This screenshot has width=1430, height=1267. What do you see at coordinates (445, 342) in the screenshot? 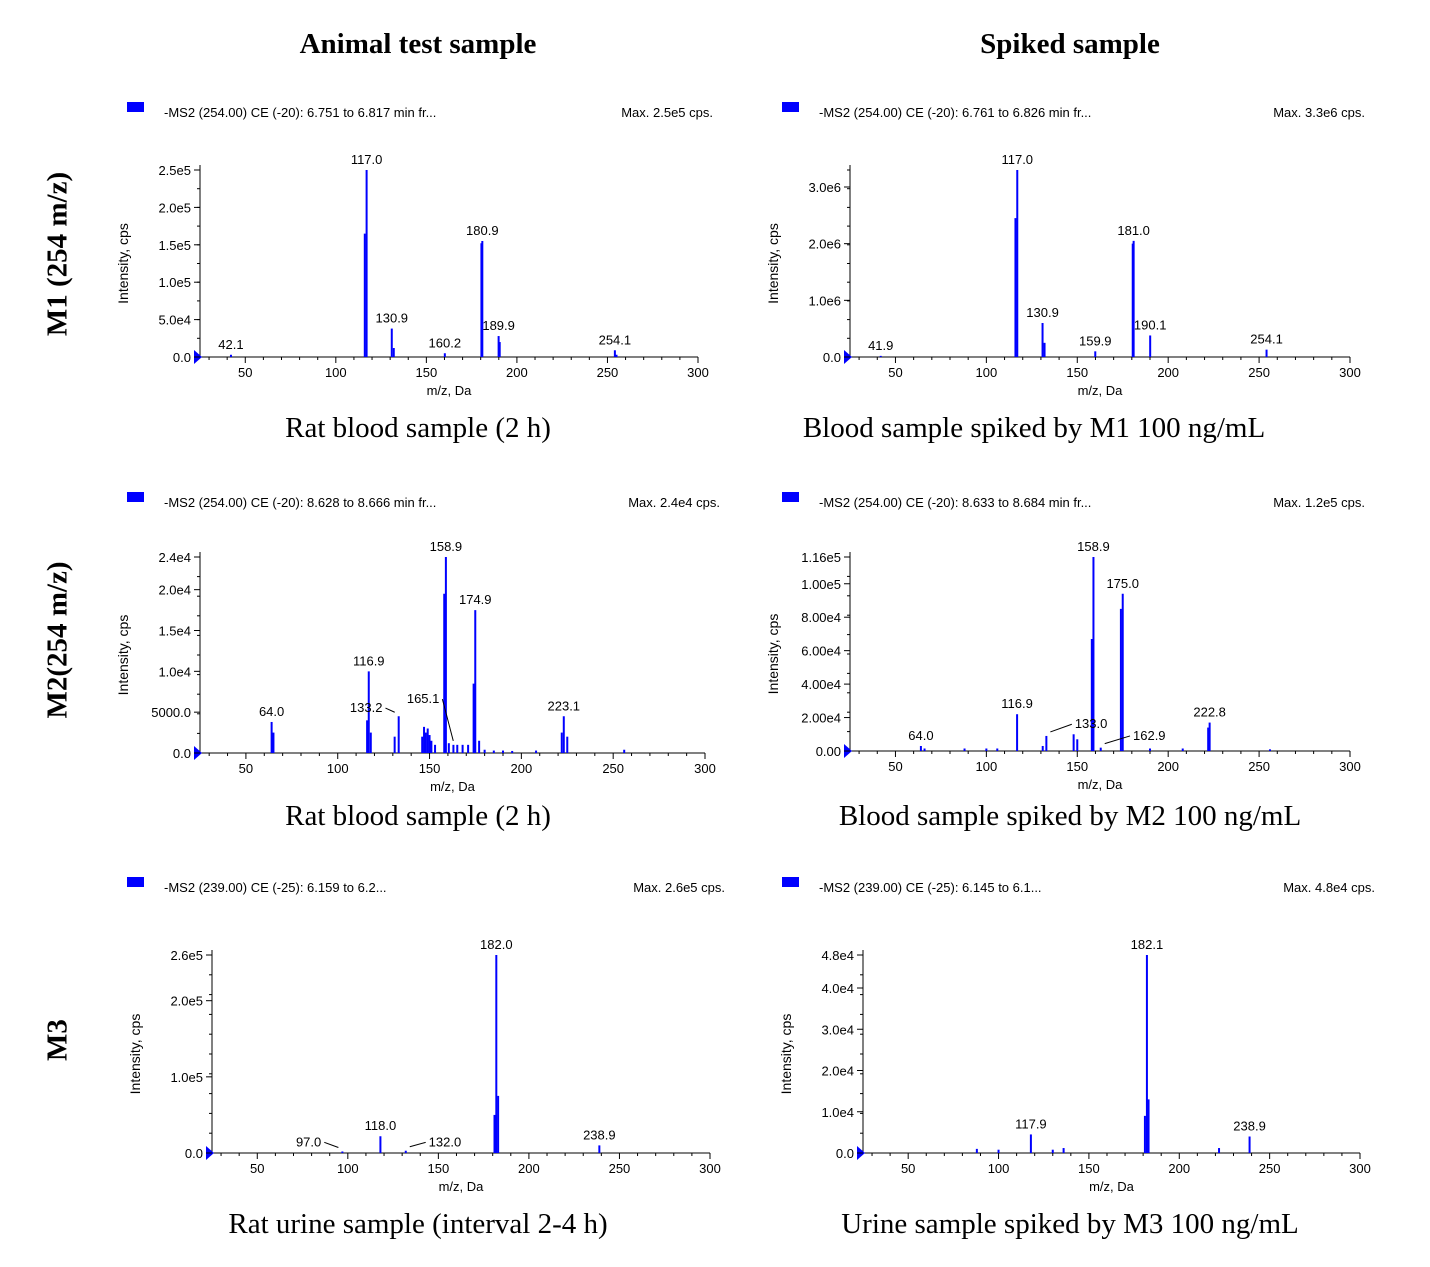
I see `peak-label: 160.2` at bounding box center [445, 342].